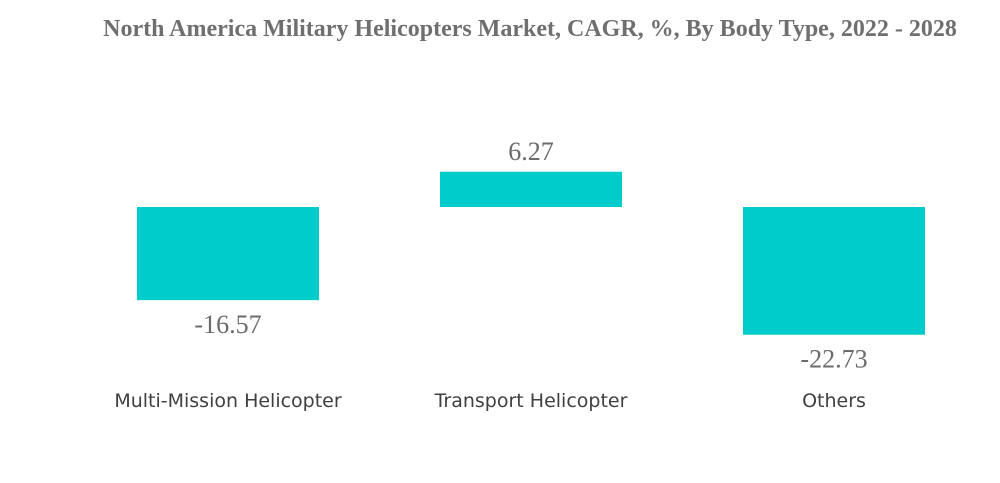 This screenshot has height=483, width=1000. I want to click on data-label-others: -22.73, so click(833, 359).